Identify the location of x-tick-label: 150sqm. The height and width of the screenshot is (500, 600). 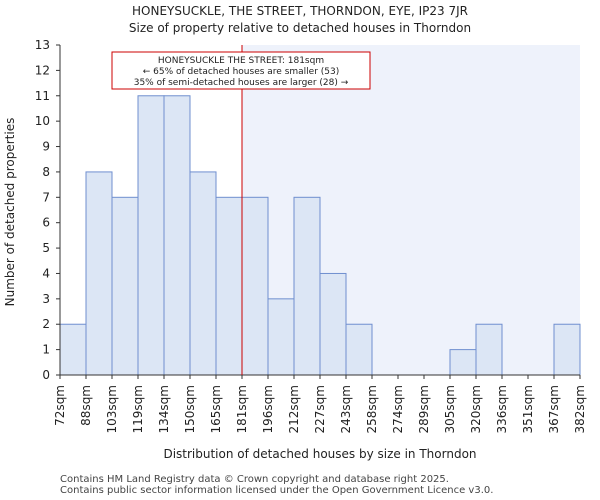
(190, 409).